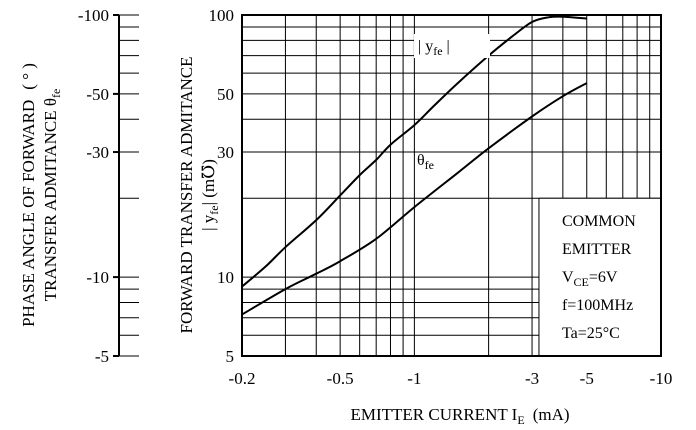 Image resolution: width=696 pixels, height=430 pixels. I want to click on annotation-line: Ta=25°C, so click(591, 333).